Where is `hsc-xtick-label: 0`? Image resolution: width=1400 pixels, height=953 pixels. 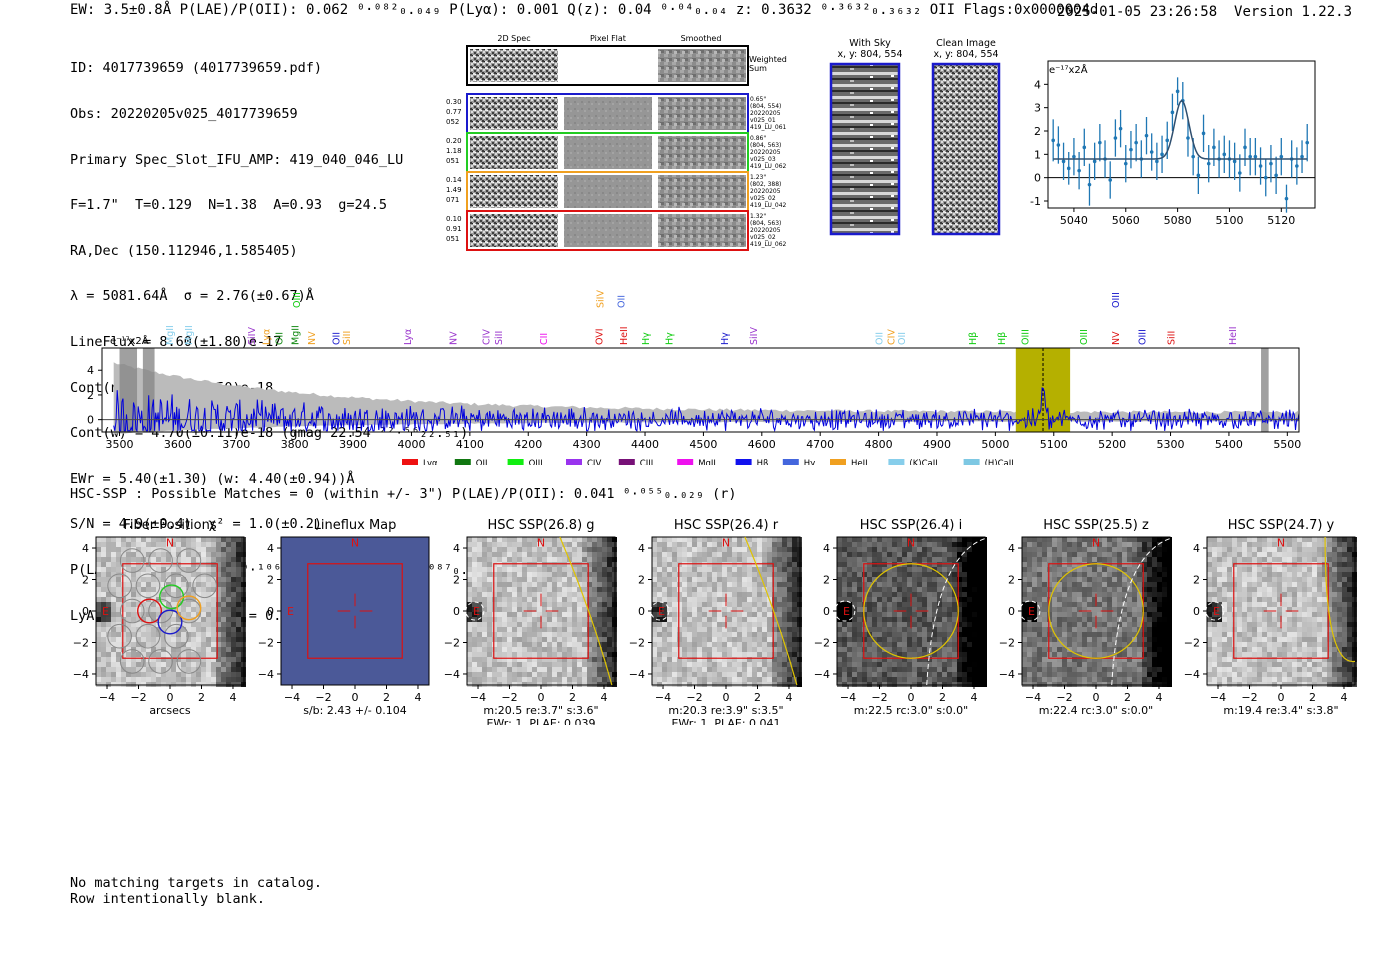 hsc-xtick-label: 0 is located at coordinates (355, 697).